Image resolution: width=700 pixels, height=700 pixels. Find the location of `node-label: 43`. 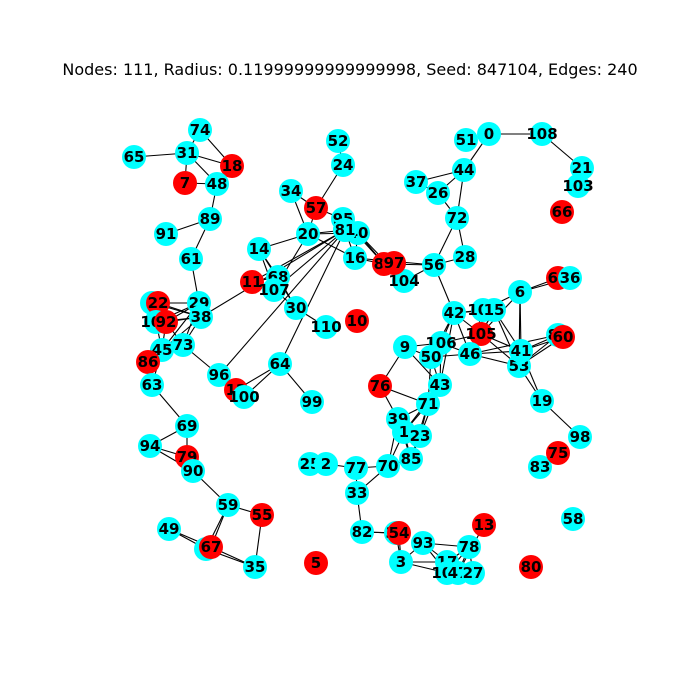

node-label: 43 is located at coordinates (440, 385).